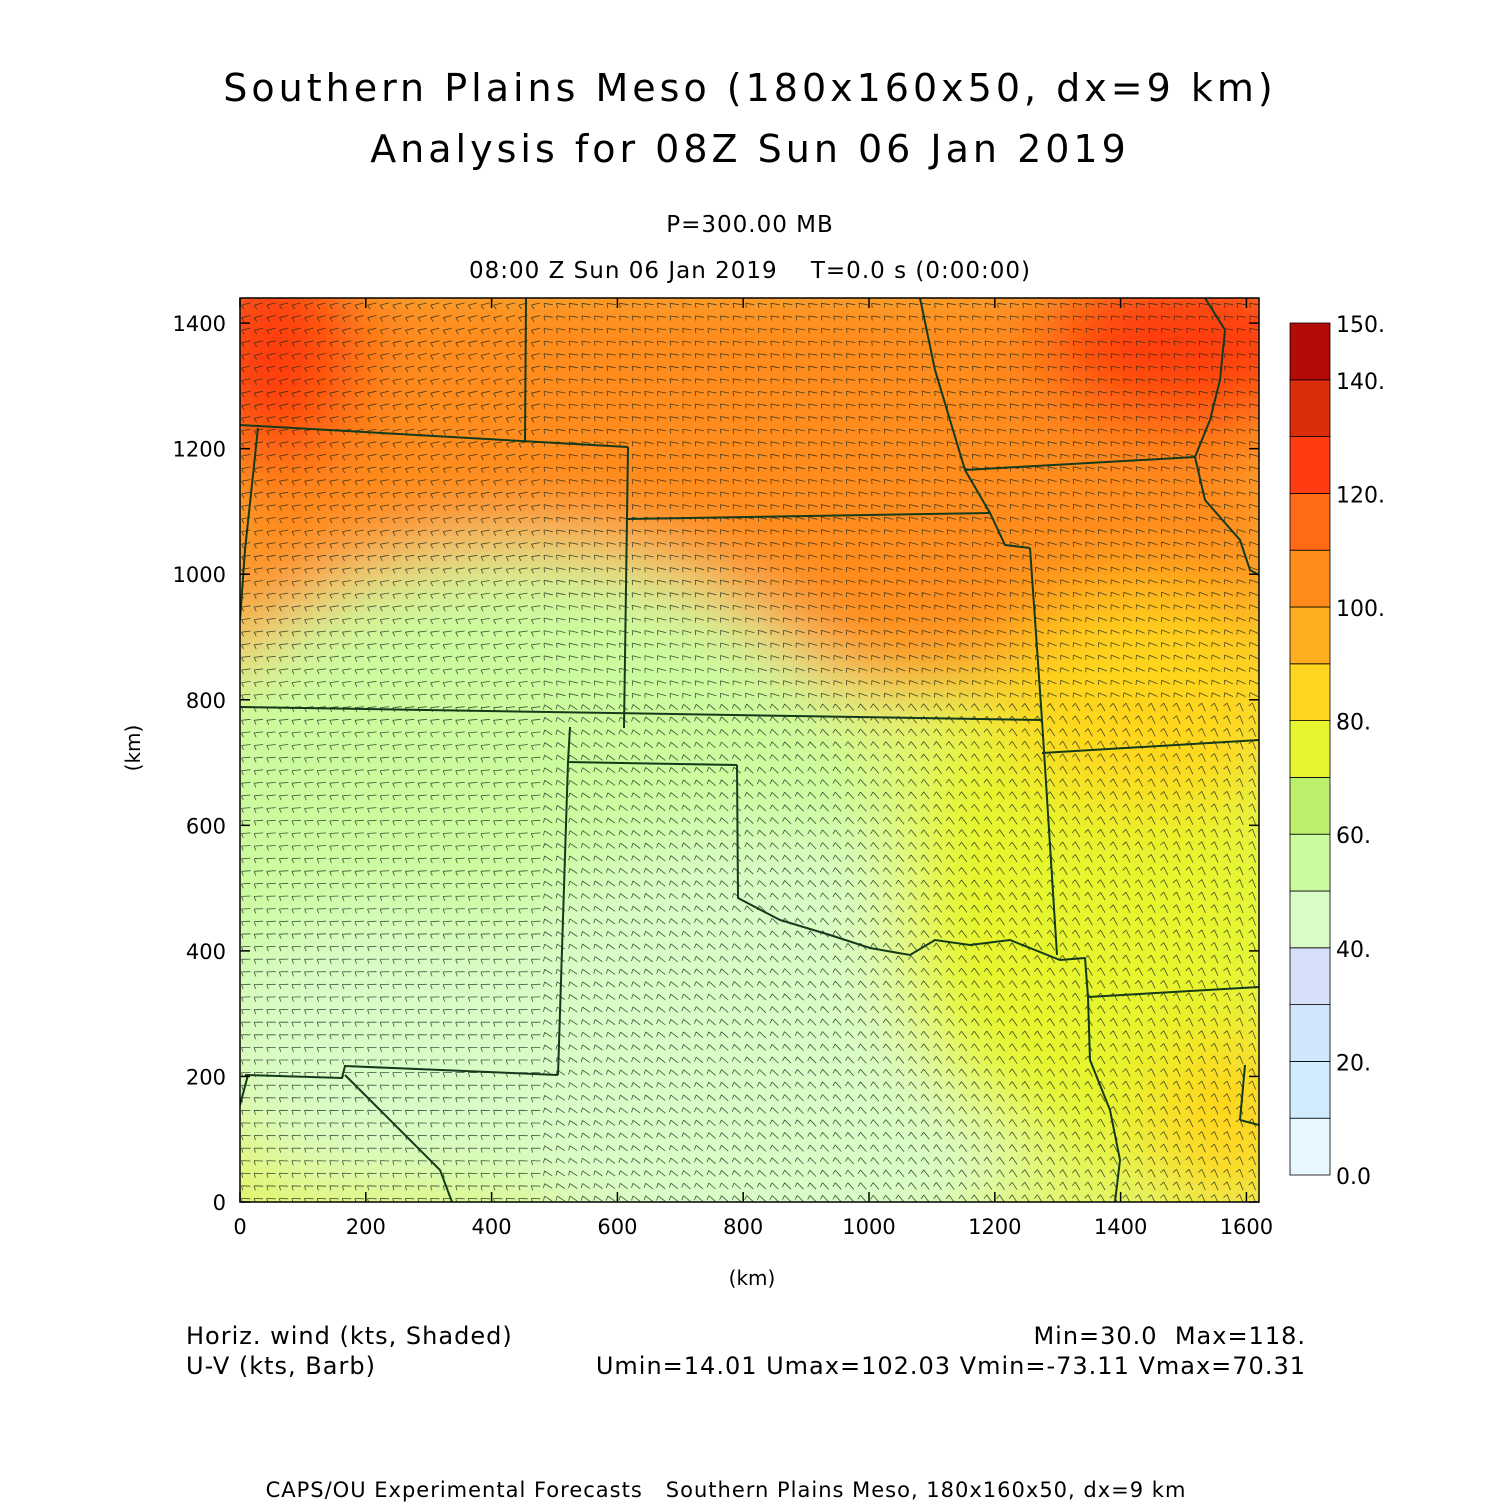 The image size is (1500, 1502). What do you see at coordinates (1150, 746) in the screenshot?
I see `boundary-mo-ar` at bounding box center [1150, 746].